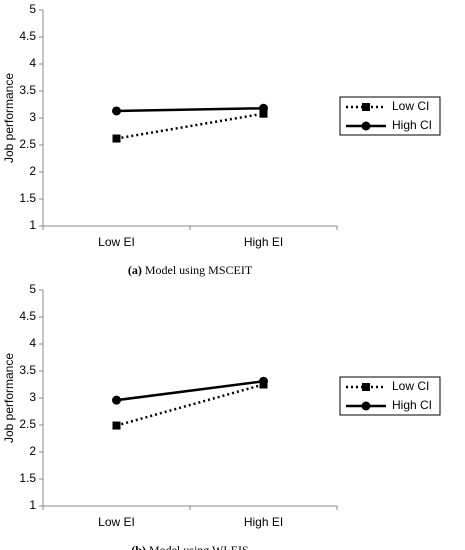  Describe the element at coordinates (199, 546) in the screenshot. I see `caption-text: Model using WLEIS` at that location.